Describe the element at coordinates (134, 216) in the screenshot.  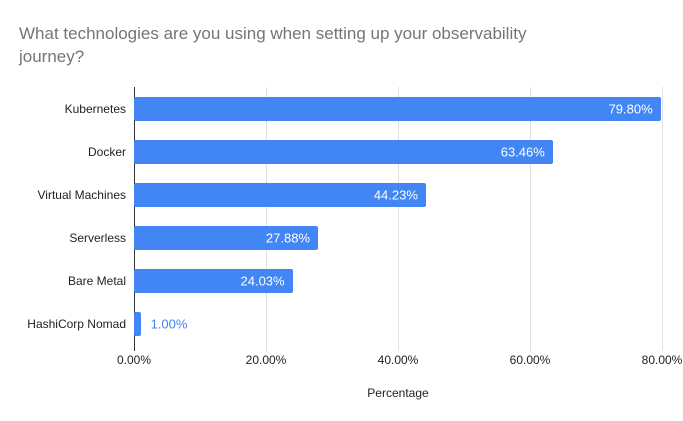
I see `y-axis-line` at that location.